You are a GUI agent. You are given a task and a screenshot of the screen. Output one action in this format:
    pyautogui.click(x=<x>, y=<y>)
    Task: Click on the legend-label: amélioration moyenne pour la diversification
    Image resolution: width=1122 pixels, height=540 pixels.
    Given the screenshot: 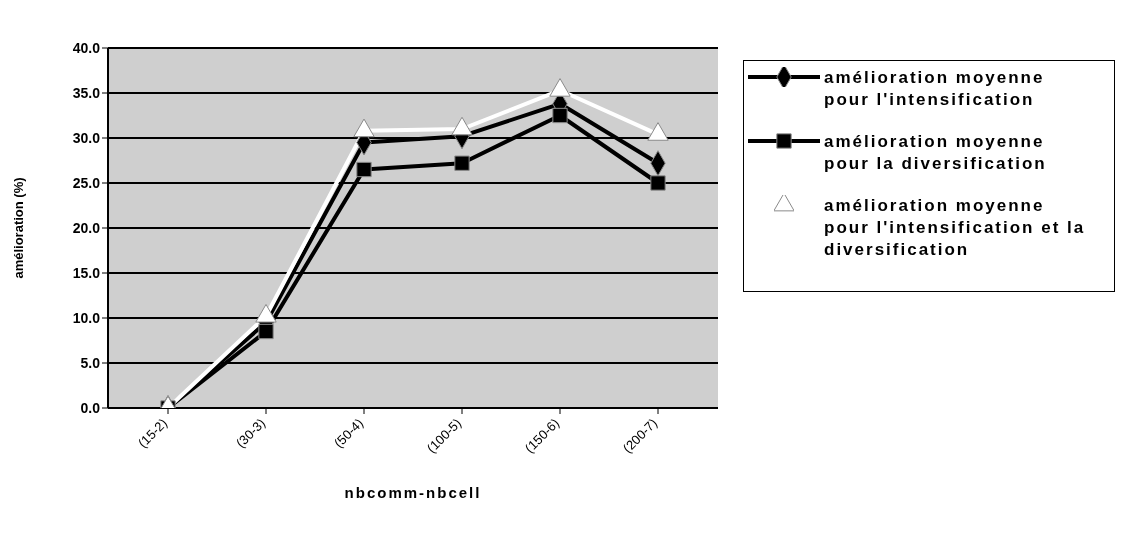 What is the action you would take?
    pyautogui.click(x=936, y=153)
    